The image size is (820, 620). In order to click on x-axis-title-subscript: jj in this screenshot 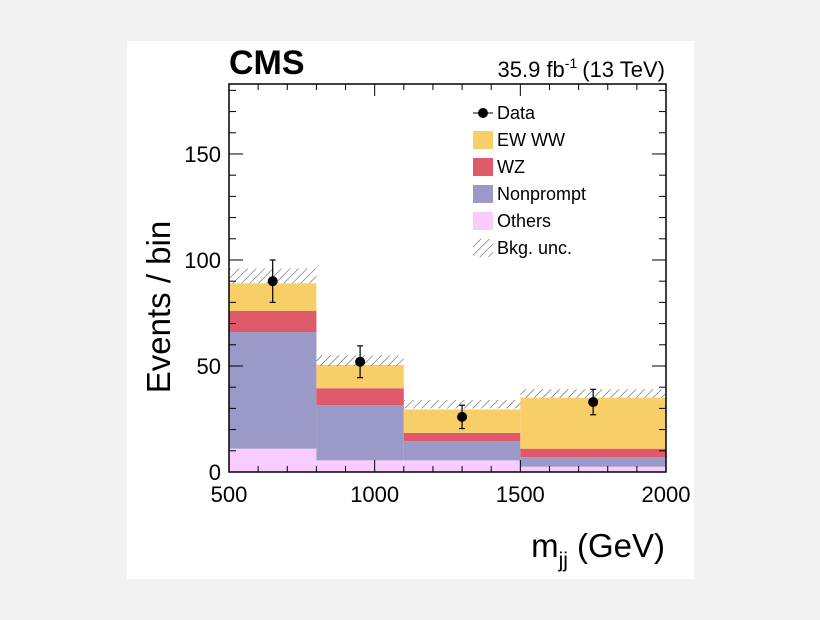, I will do `click(563, 560)`.